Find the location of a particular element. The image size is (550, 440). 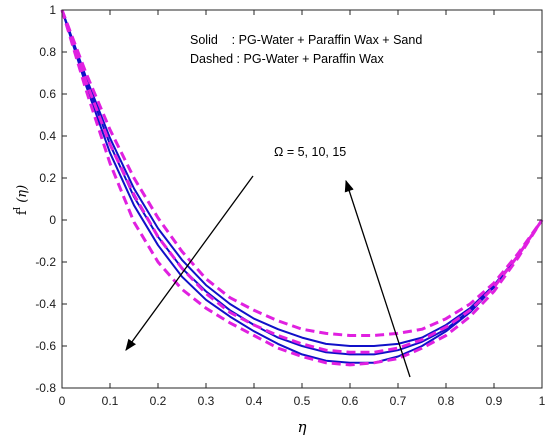

x-tick-label-8: 0.8 is located at coordinates (446, 401).